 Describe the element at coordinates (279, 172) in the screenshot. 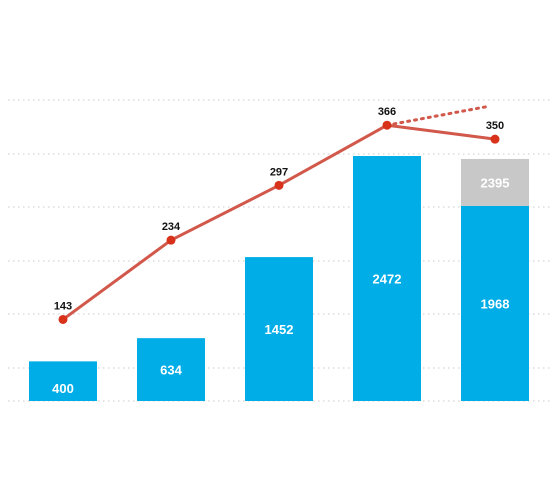

I see `line-point-3-label: 297` at that location.